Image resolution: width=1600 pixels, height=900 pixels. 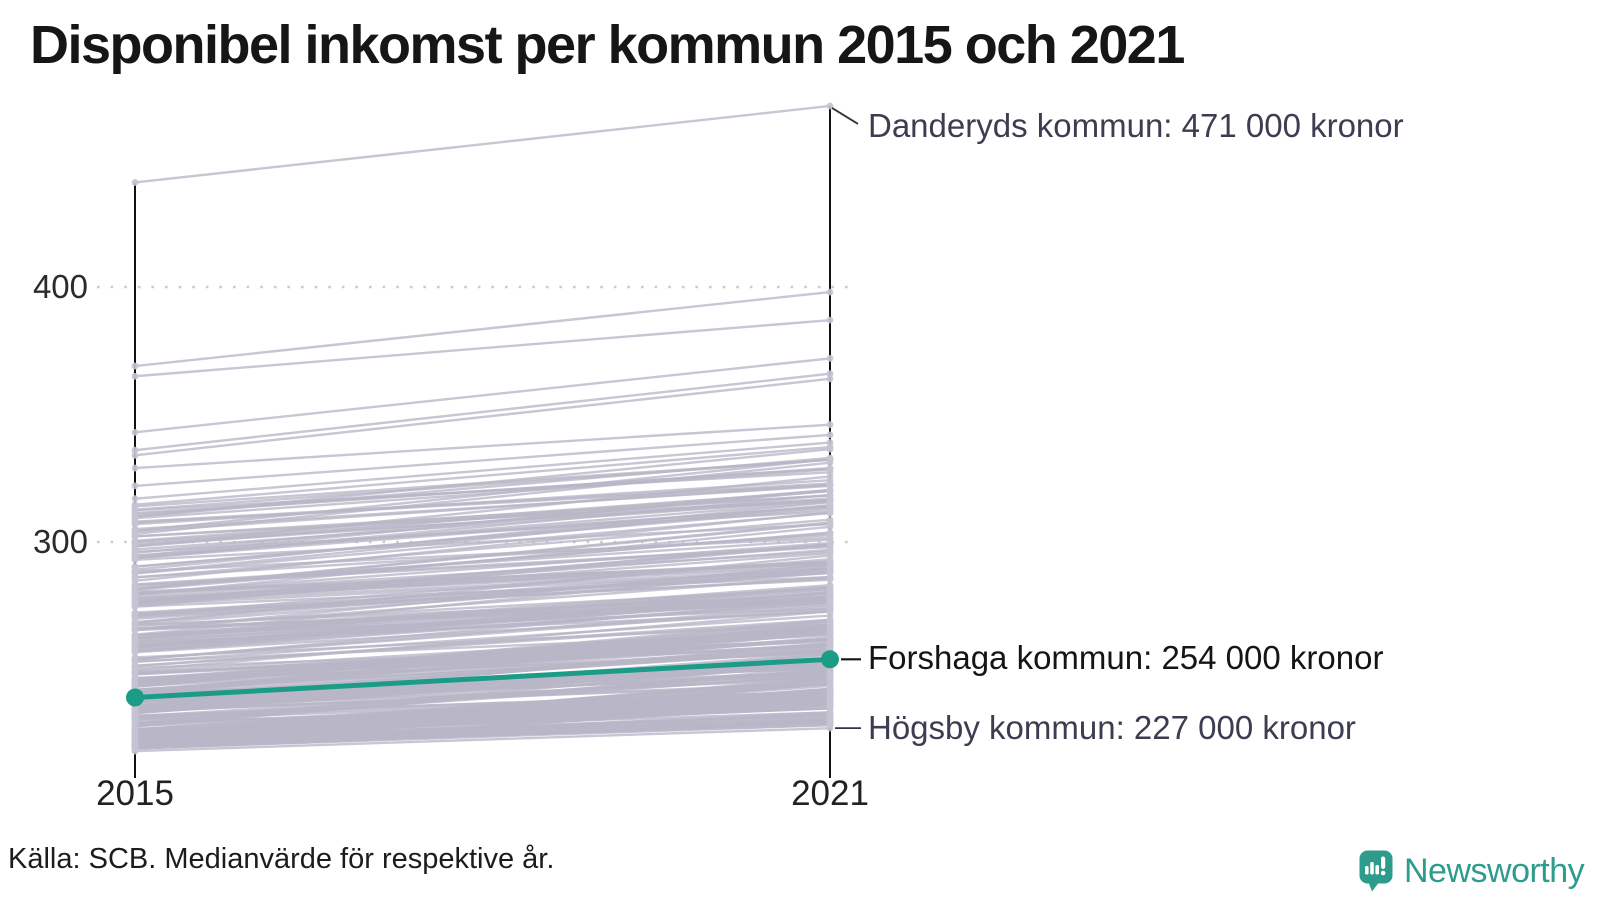 What do you see at coordinates (135, 793) in the screenshot?
I see `x-axis-label-2015: 2015` at bounding box center [135, 793].